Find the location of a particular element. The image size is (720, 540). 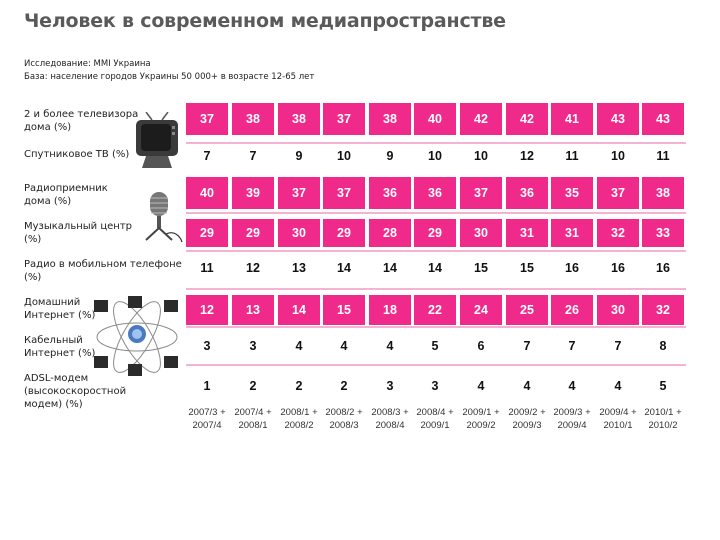

period-label: 2008/2 + 2008/3 is located at coordinates (344, 419).